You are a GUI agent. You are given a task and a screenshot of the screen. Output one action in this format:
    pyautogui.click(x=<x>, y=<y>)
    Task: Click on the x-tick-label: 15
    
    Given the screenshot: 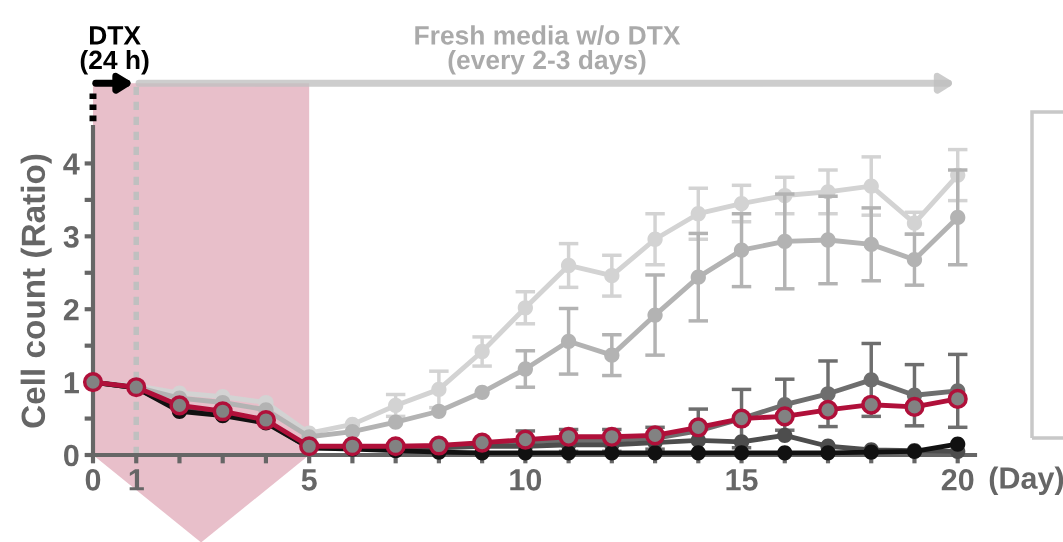 What is the action you would take?
    pyautogui.click(x=742, y=480)
    